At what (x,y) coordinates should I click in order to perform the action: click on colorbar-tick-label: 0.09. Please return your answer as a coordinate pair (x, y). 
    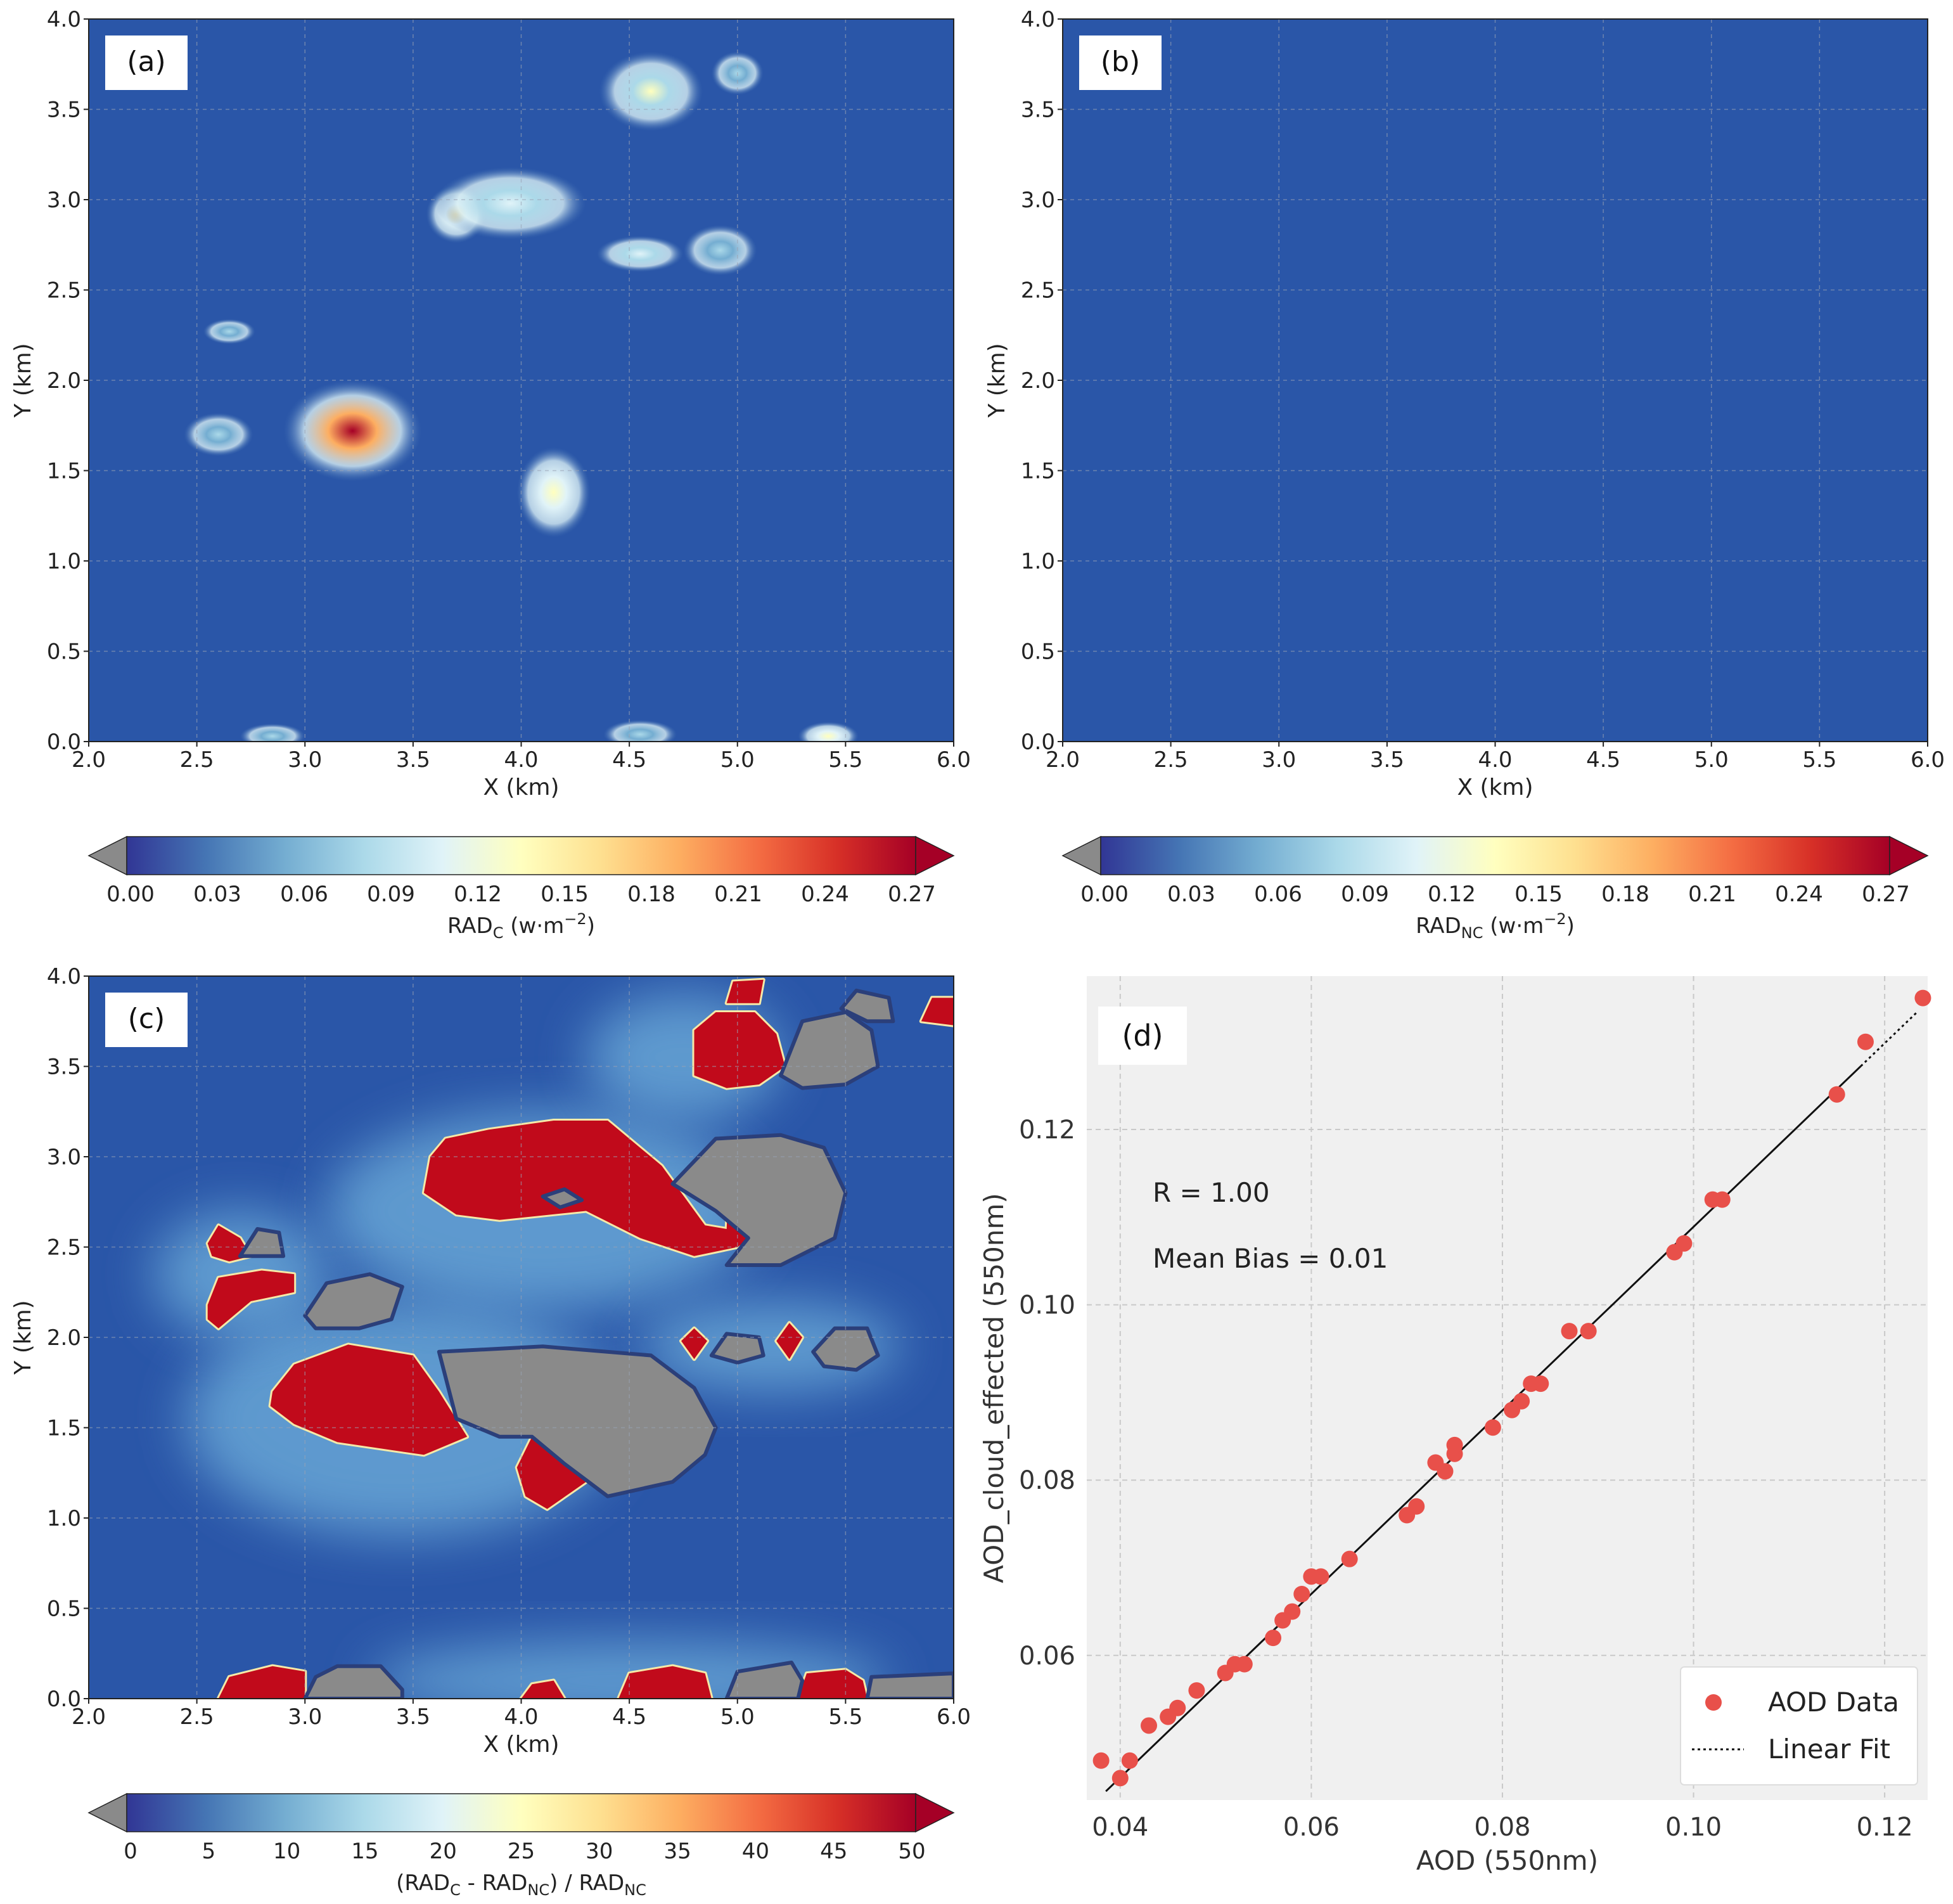
    Looking at the image, I should click on (391, 894).